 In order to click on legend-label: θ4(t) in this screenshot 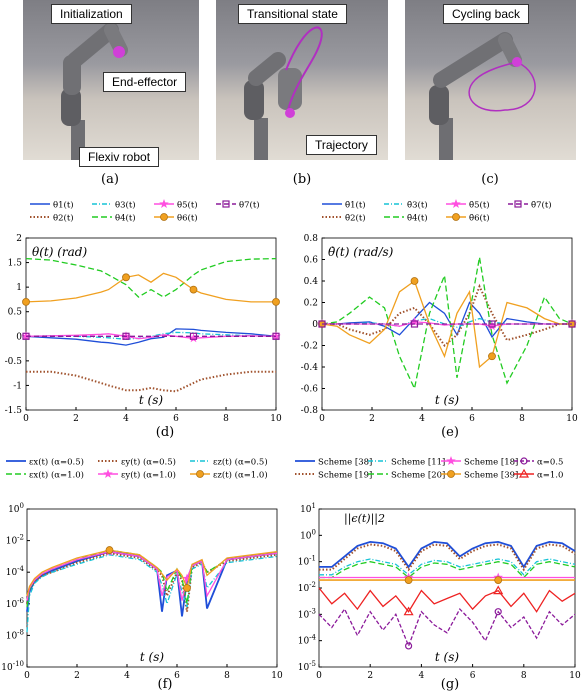, I will do `click(125, 218)`.